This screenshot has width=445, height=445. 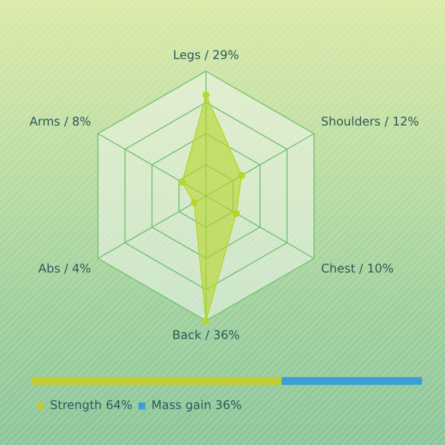 What do you see at coordinates (196, 405) in the screenshot?
I see `legend-label: Mass gain 36%` at bounding box center [196, 405].